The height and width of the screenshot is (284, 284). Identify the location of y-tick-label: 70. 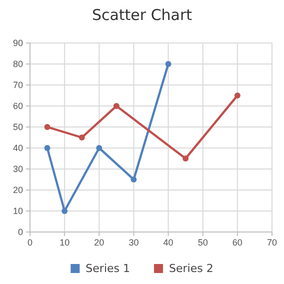
(17, 85).